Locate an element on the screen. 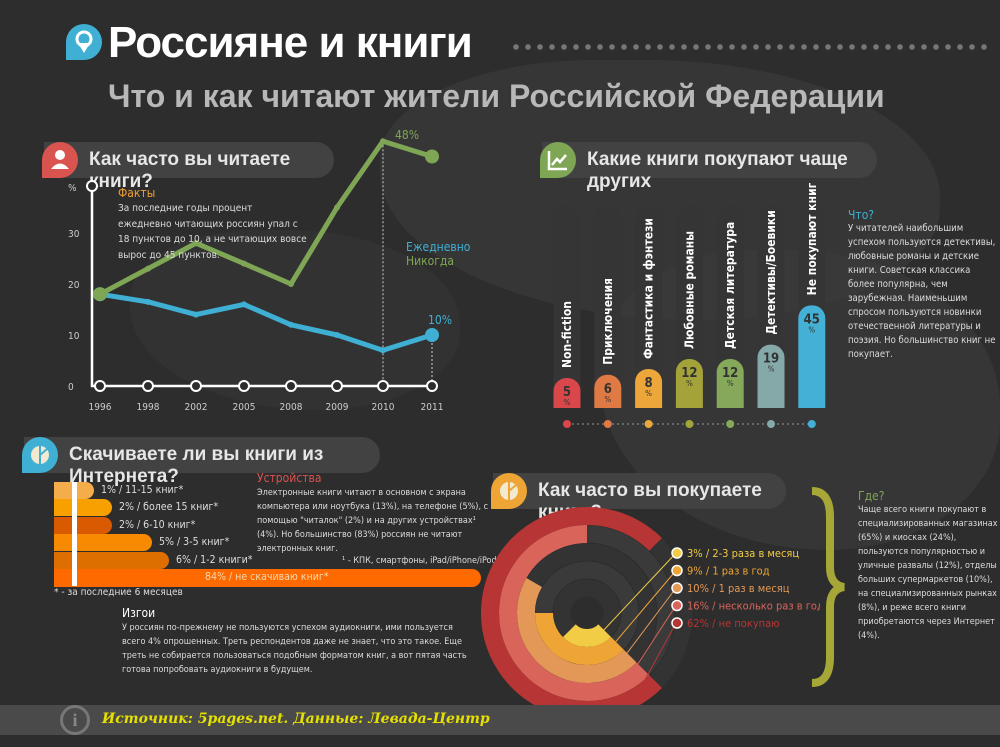  bar-Любовные романы is located at coordinates (689, 383).